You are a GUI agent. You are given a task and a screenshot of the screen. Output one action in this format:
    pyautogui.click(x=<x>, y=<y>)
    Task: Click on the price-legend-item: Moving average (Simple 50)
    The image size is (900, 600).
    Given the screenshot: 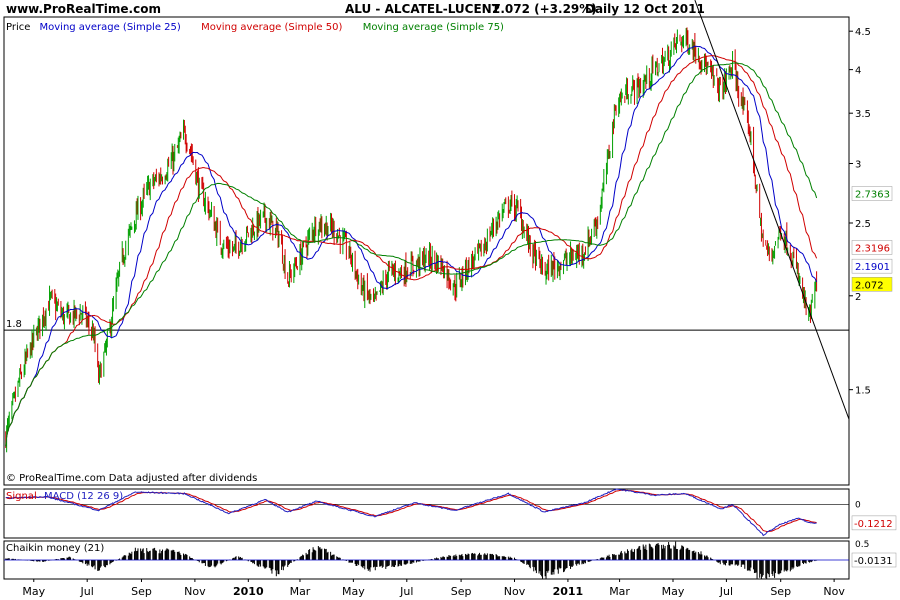 What is the action you would take?
    pyautogui.click(x=271, y=27)
    